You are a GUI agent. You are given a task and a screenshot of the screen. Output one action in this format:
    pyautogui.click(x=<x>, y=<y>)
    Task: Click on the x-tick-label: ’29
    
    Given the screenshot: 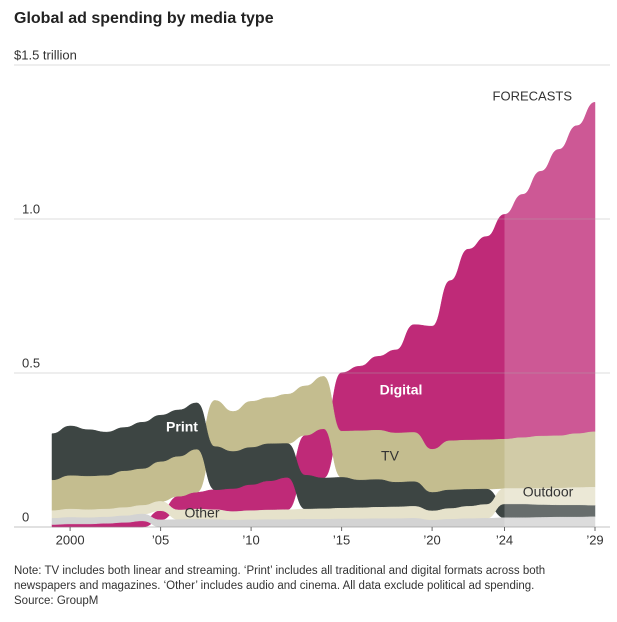 What is the action you would take?
    pyautogui.click(x=594, y=539)
    